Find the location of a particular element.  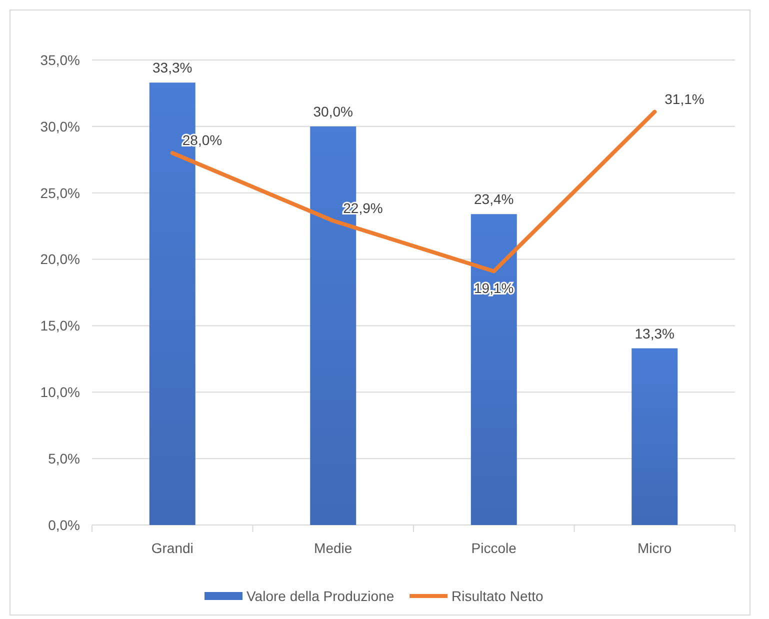

data-label: 19,1% is located at coordinates (494, 288).